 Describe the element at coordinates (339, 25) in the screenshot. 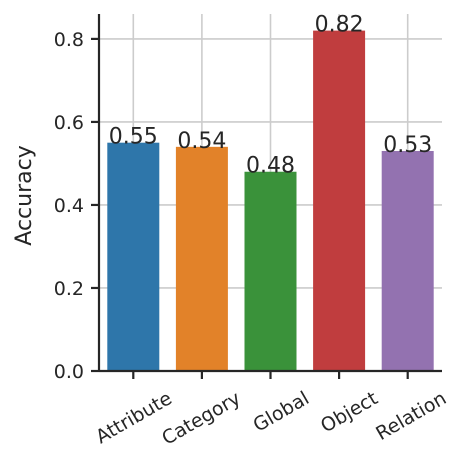

I see `data-label-object: 0.82` at that location.